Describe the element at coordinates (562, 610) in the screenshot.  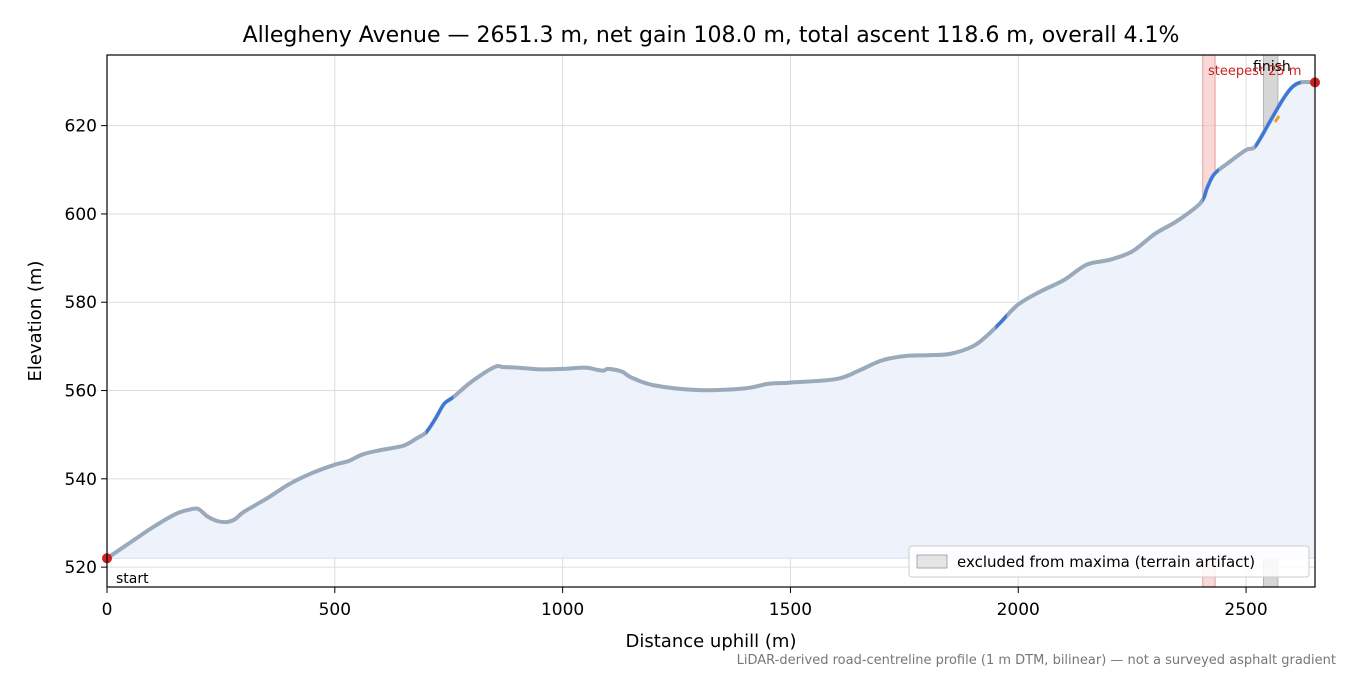
I see `x-tick-label: 1000` at that location.